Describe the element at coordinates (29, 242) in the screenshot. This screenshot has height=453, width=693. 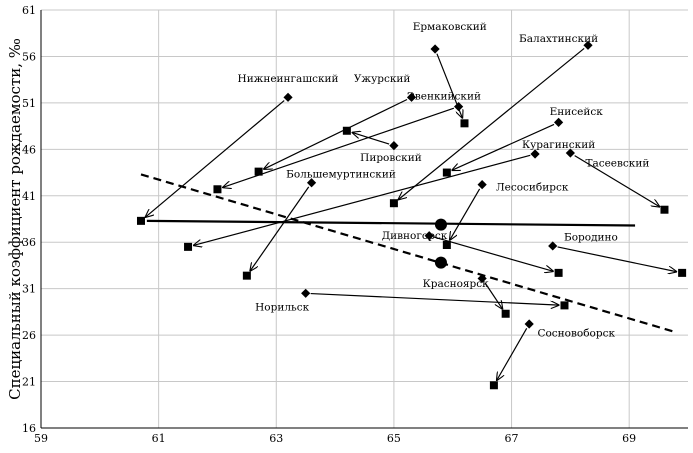
I see `y-tick-label: 36` at that location.